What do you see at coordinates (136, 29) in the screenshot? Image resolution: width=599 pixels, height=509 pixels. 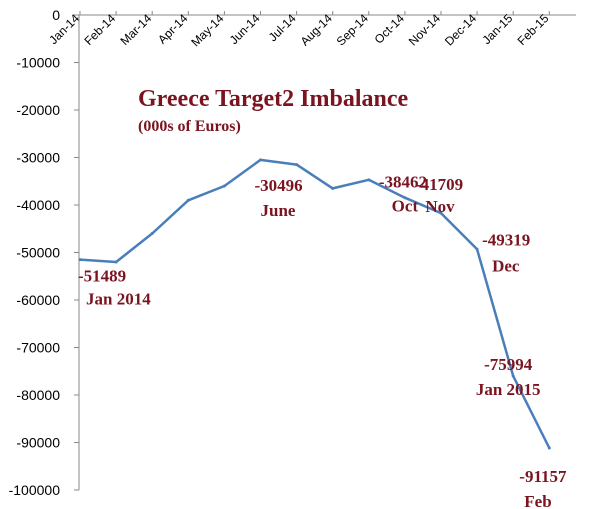 I see `x-tick-label: Mar-14` at bounding box center [136, 29].